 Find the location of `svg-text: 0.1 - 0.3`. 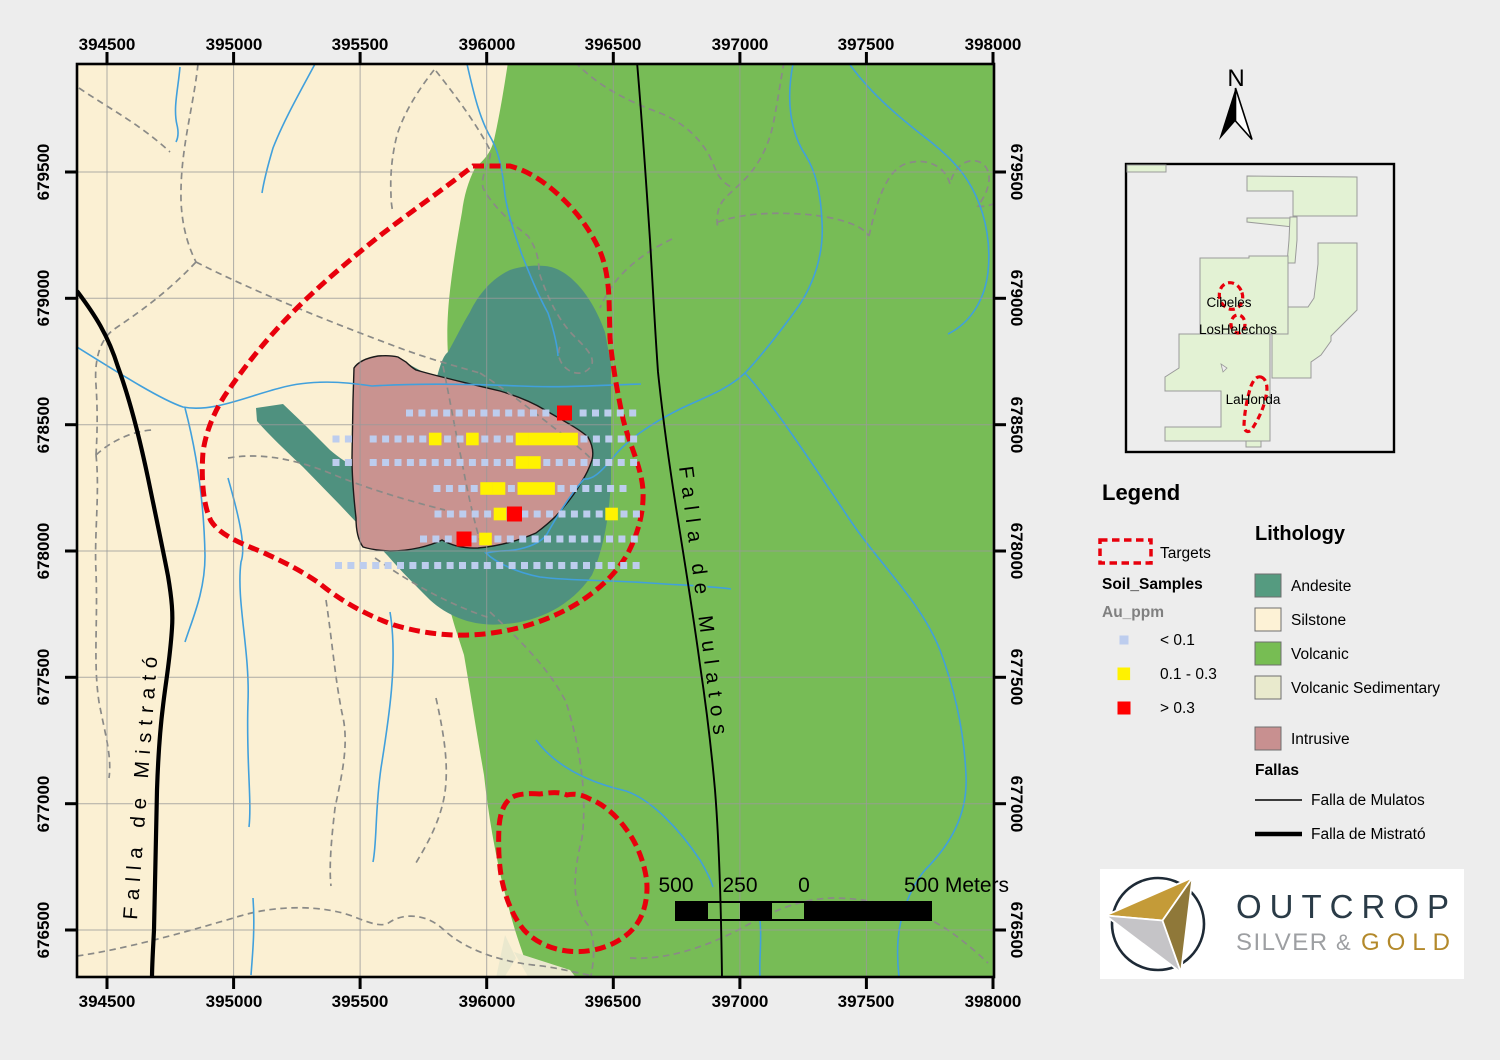

svg-text: 0.1 - 0.3 is located at coordinates (1188, 674).